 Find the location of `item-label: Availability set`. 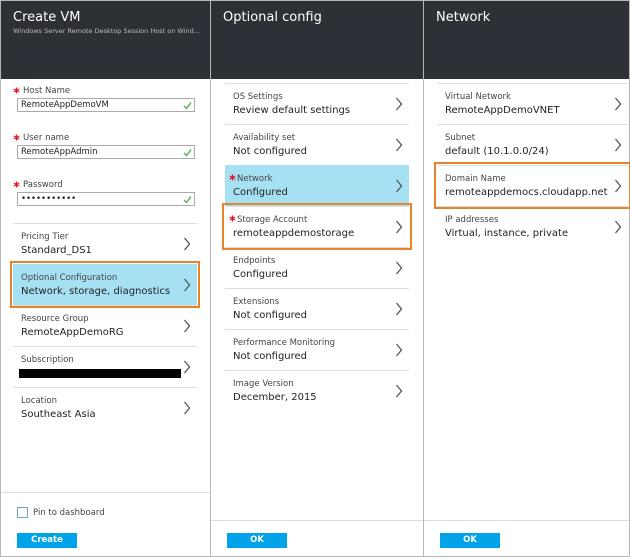

item-label: Availability set is located at coordinates (264, 138).